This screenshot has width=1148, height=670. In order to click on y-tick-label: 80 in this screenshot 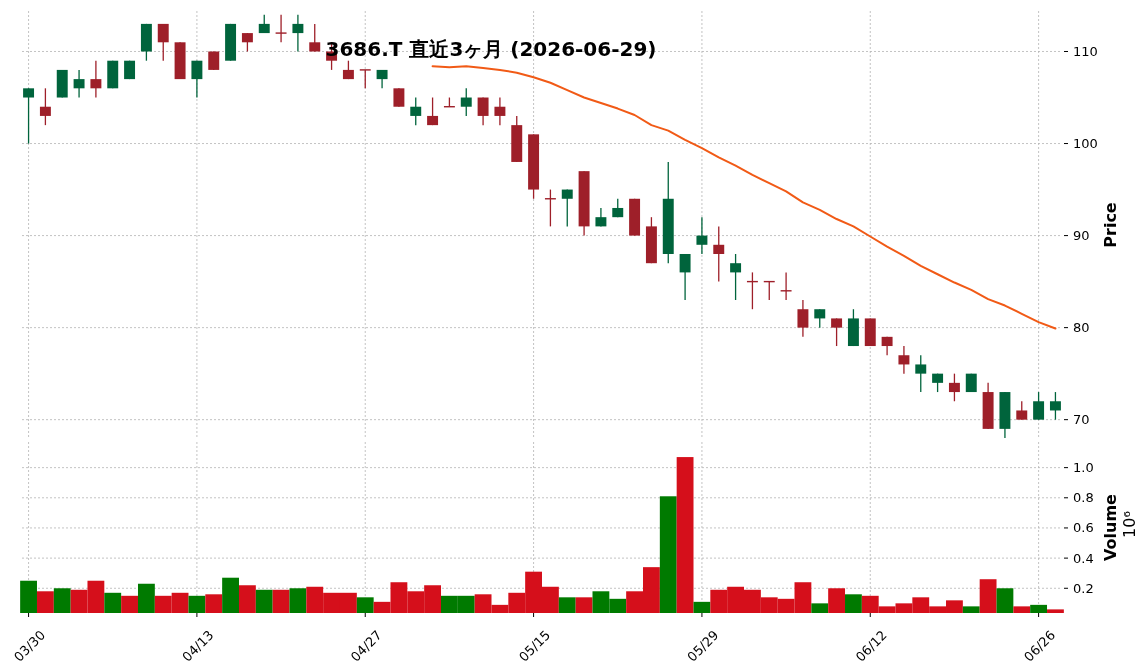, I will do `click(1081, 328)`.